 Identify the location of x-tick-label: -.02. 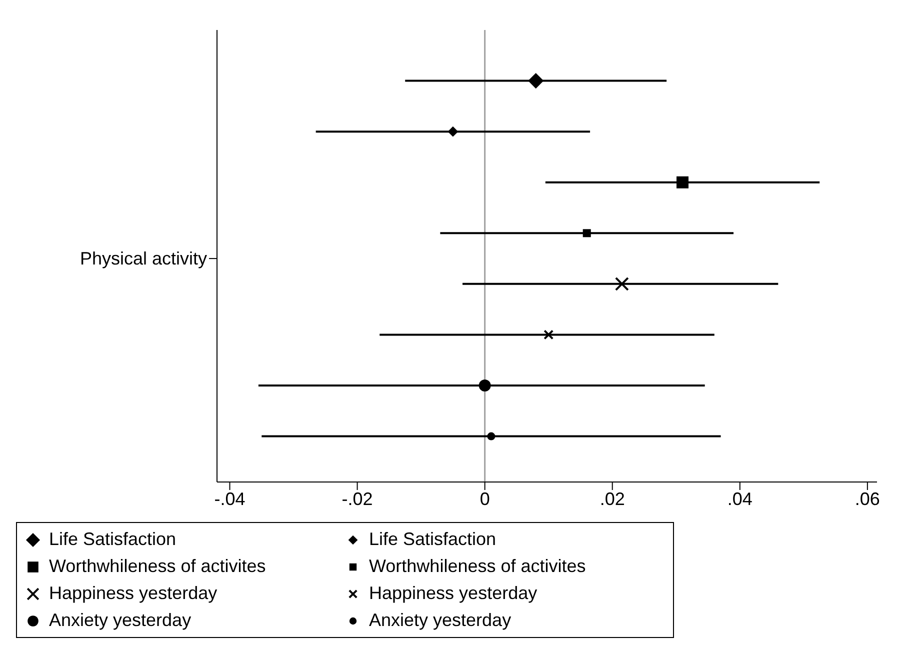
(357, 498).